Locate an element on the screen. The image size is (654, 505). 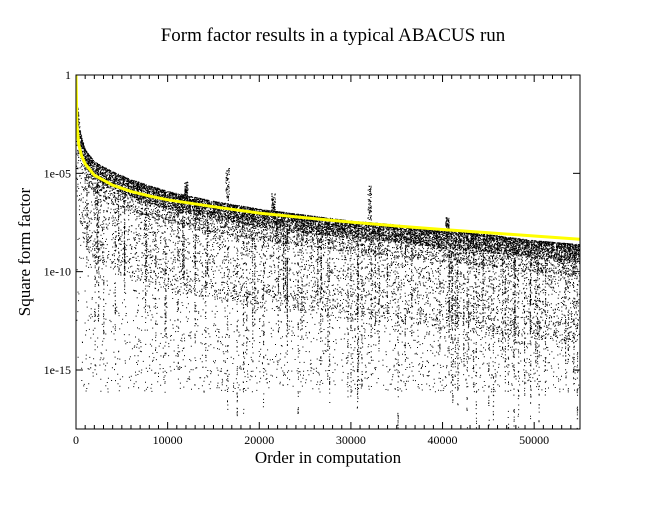
x-tick-label: 0 is located at coordinates (76, 440).